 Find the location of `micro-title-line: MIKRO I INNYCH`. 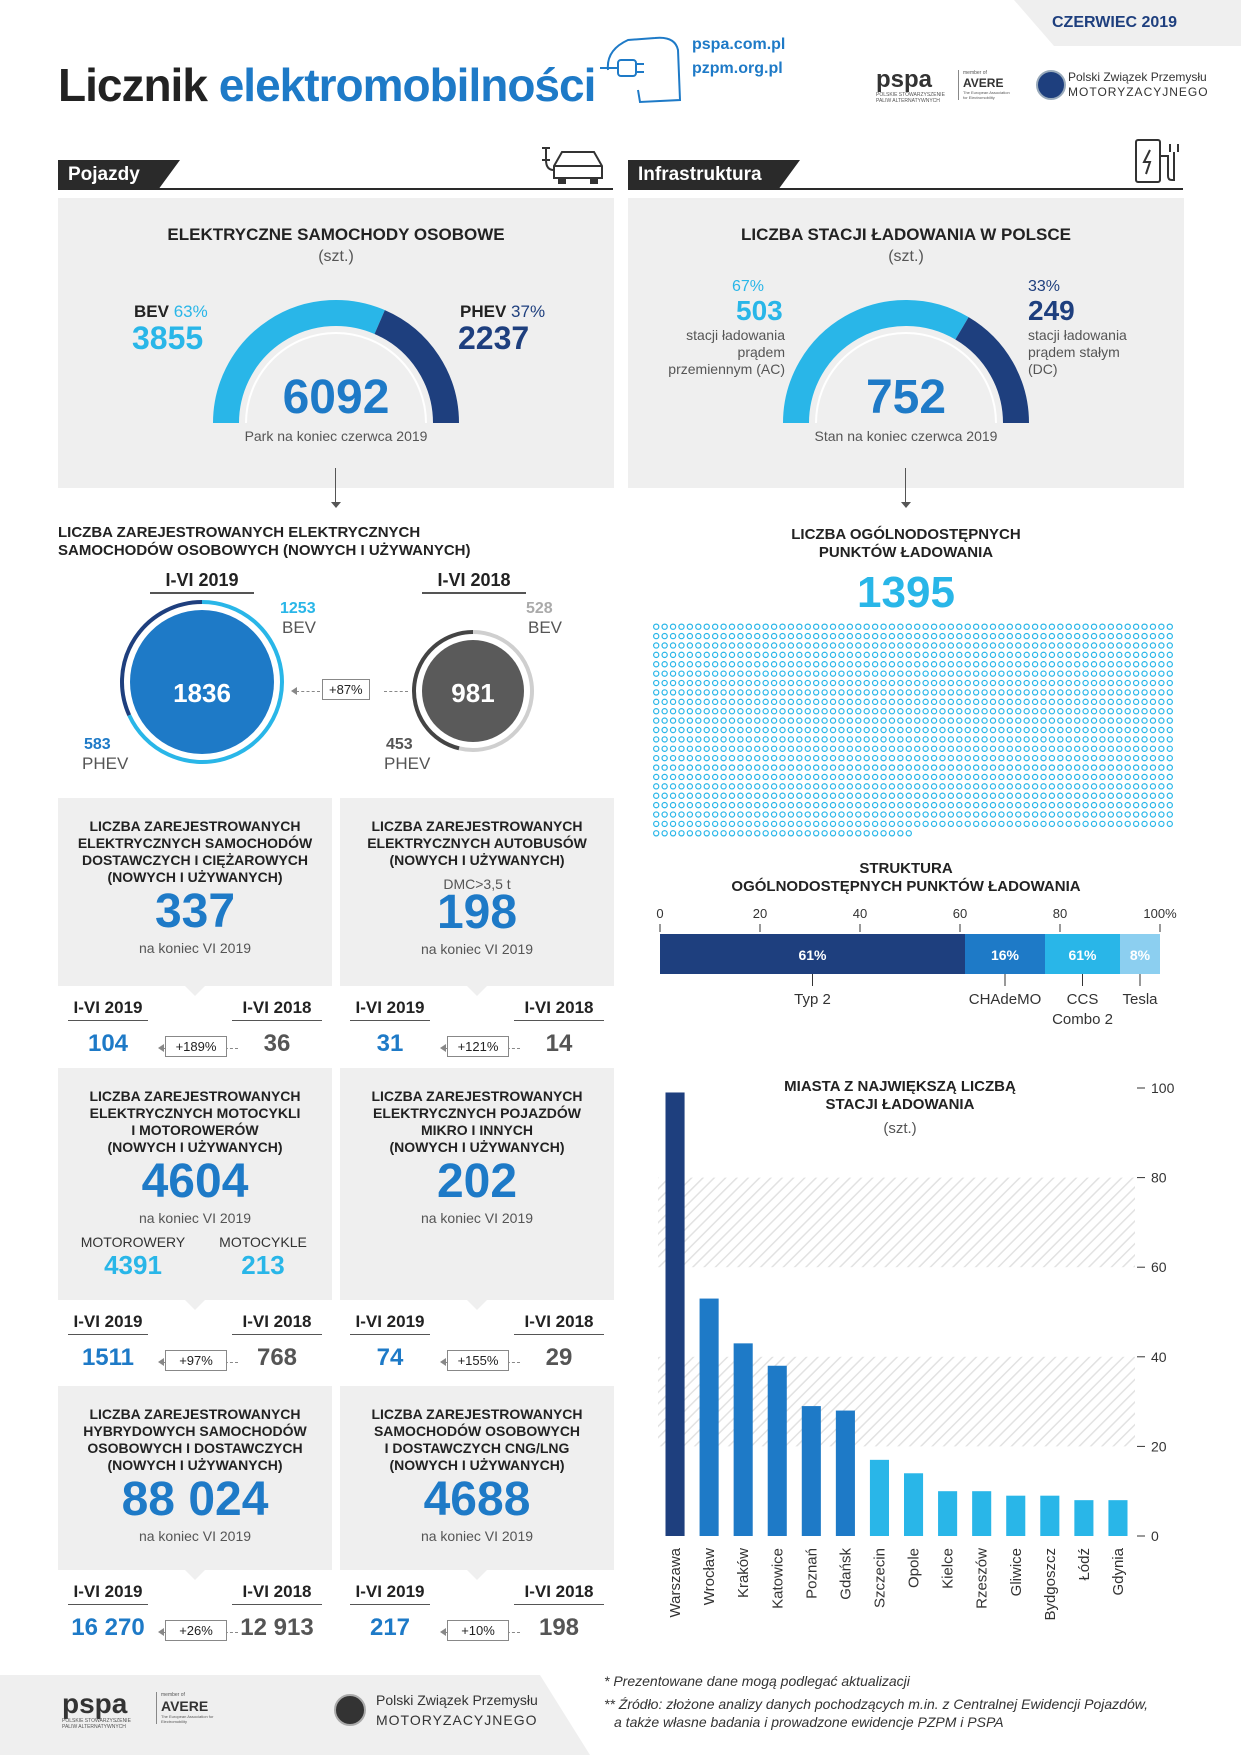

micro-title-line: MIKRO I INNYCH is located at coordinates (477, 1130).